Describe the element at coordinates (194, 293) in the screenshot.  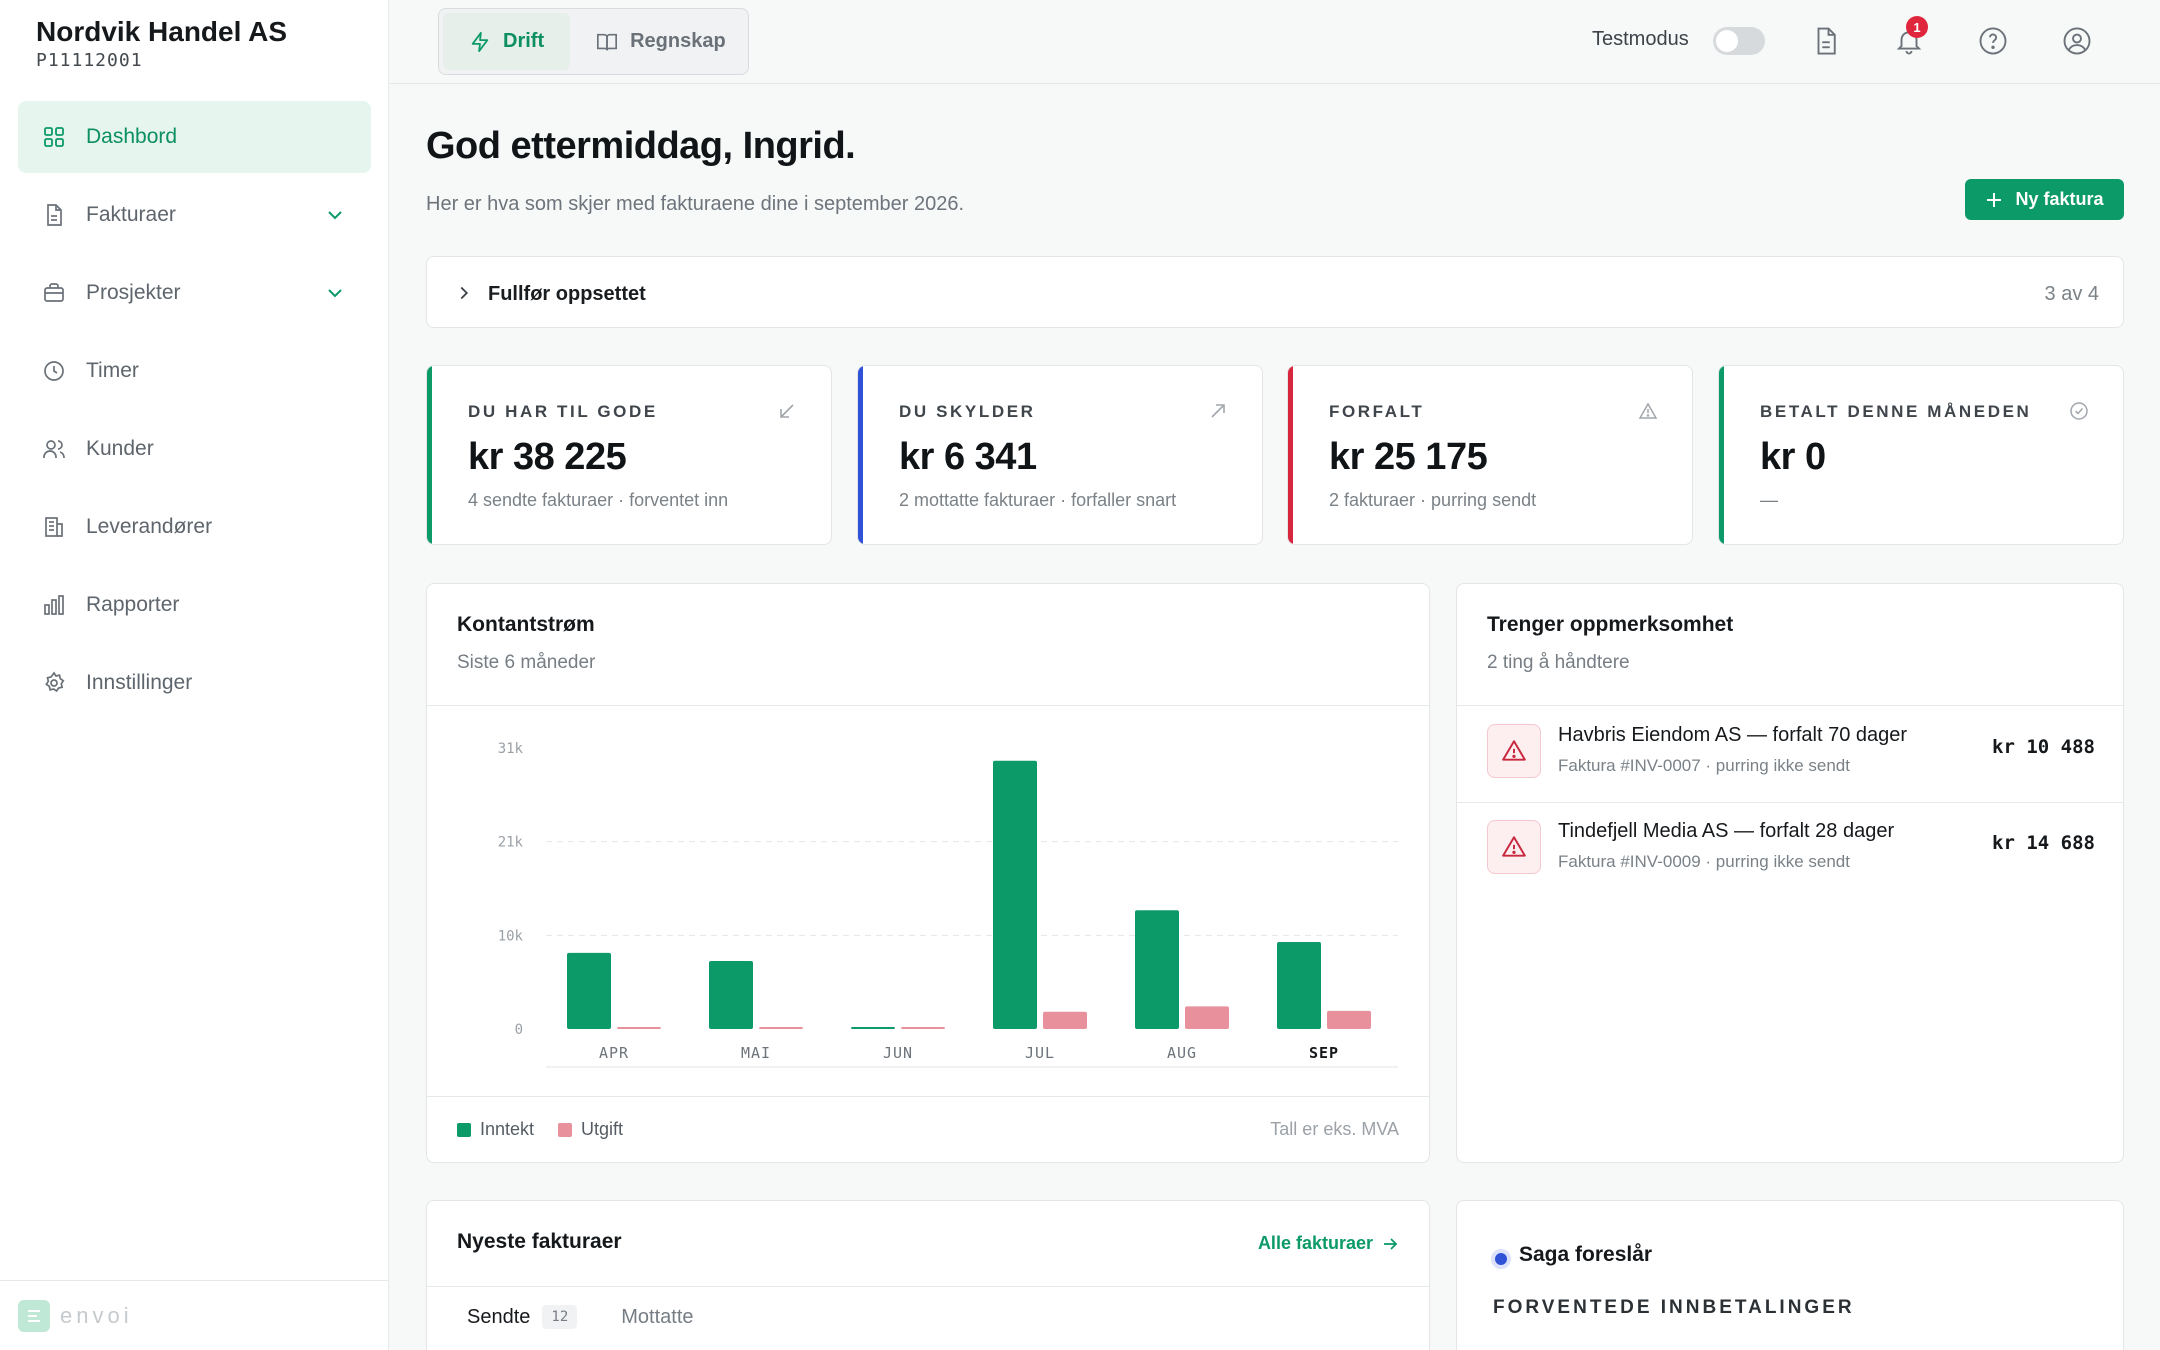
I see `sidebar-item-prosjekter: Prosjekter` at that location.